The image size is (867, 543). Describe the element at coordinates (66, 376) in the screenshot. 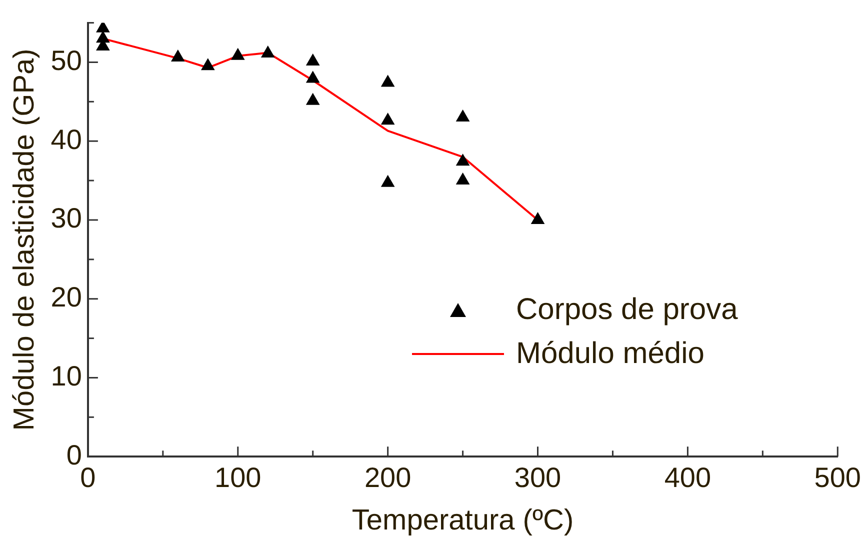

I see `y-tick-label: 10` at that location.